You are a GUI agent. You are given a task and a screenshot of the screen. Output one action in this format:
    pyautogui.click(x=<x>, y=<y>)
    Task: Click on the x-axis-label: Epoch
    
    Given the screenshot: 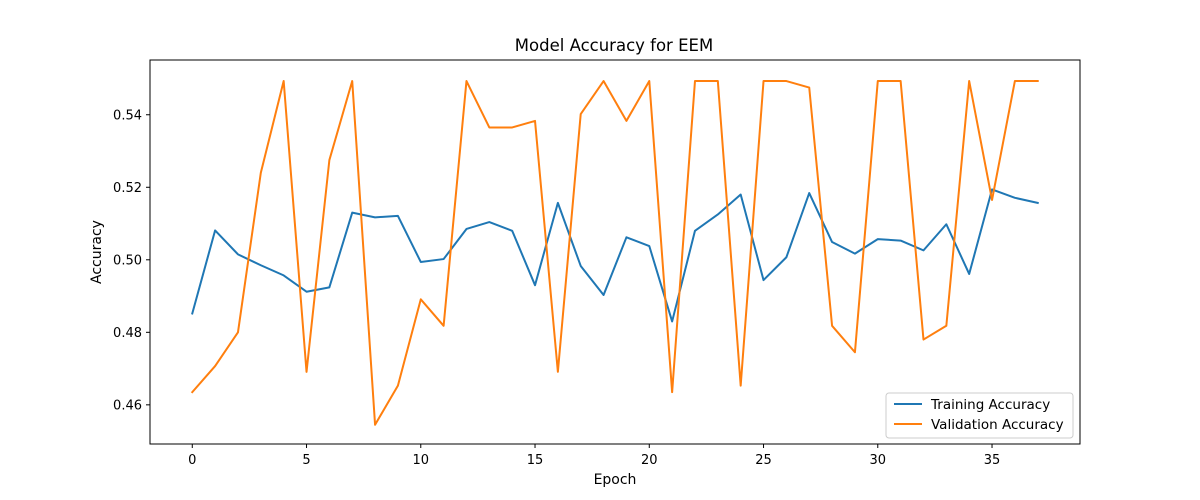 What is the action you would take?
    pyautogui.click(x=615, y=480)
    